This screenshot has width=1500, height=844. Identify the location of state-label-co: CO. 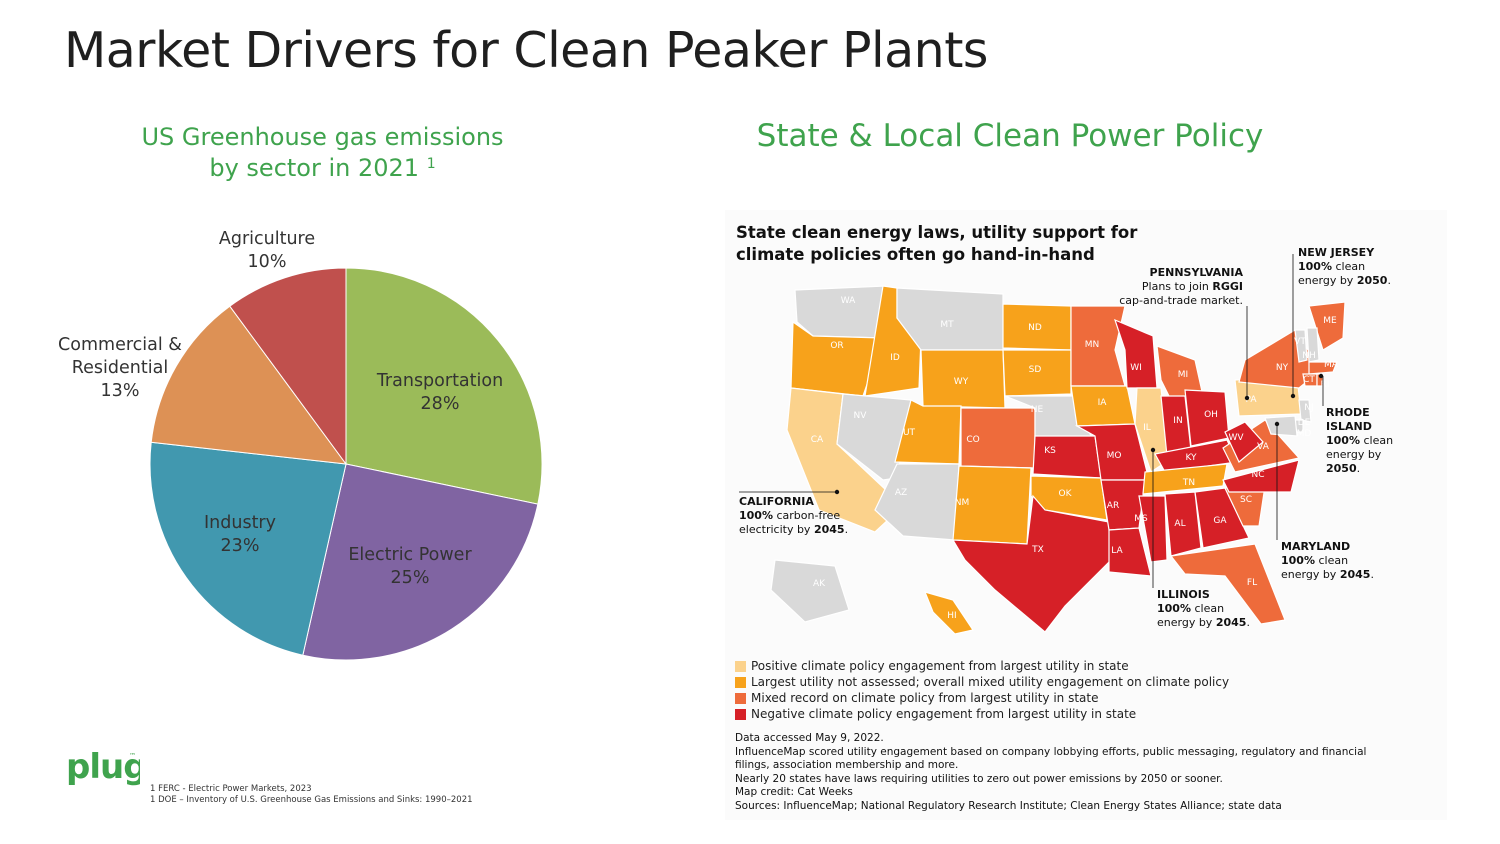
(972, 440).